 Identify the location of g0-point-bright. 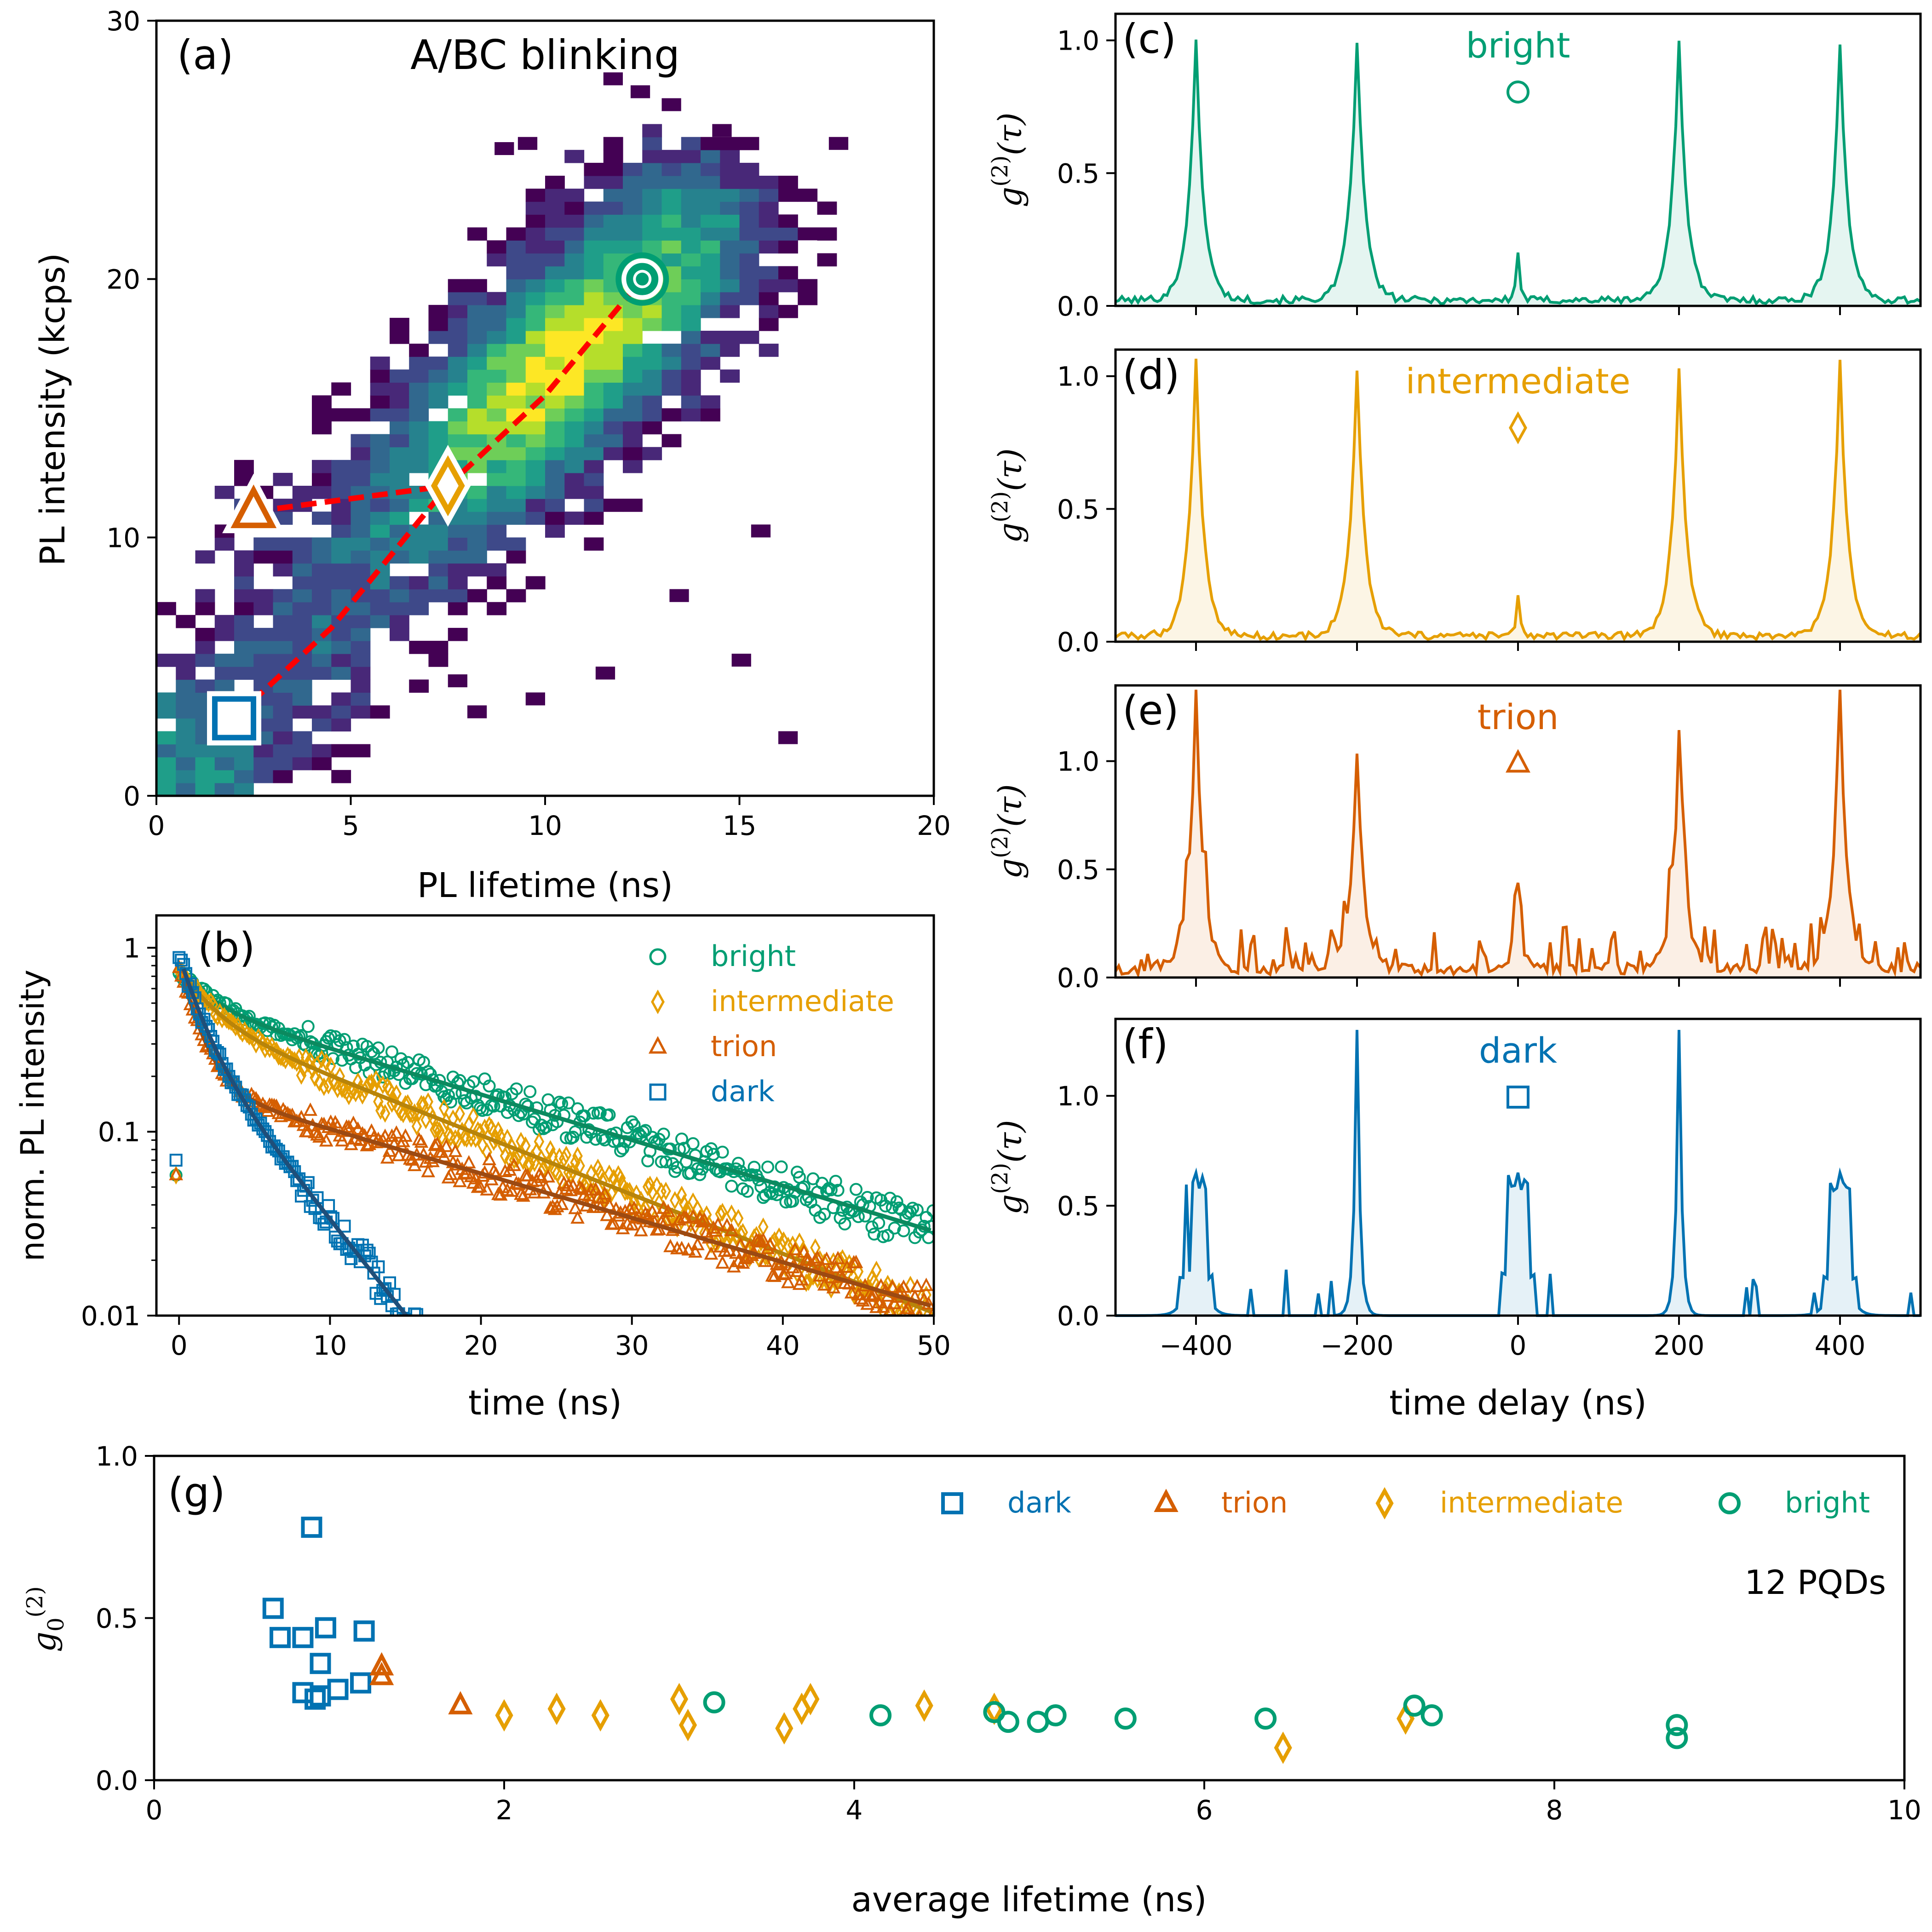
(1265, 1719).